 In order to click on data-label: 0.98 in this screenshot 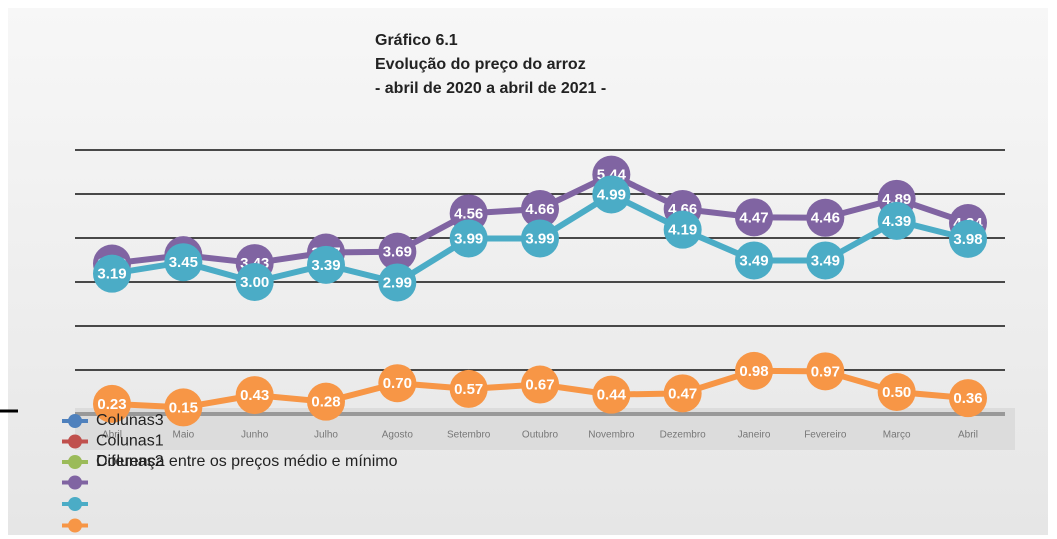, I will do `click(753, 371)`.